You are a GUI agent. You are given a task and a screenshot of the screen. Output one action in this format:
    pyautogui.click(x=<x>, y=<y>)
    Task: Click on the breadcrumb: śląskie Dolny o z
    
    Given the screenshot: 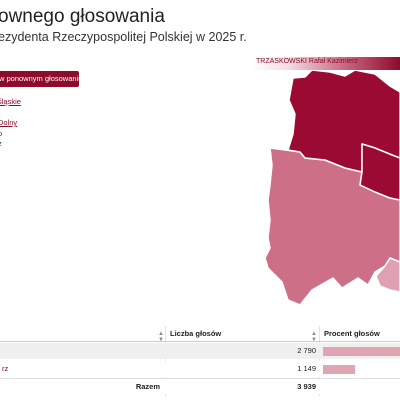 What is the action you would take?
    pyautogui.click(x=10, y=123)
    